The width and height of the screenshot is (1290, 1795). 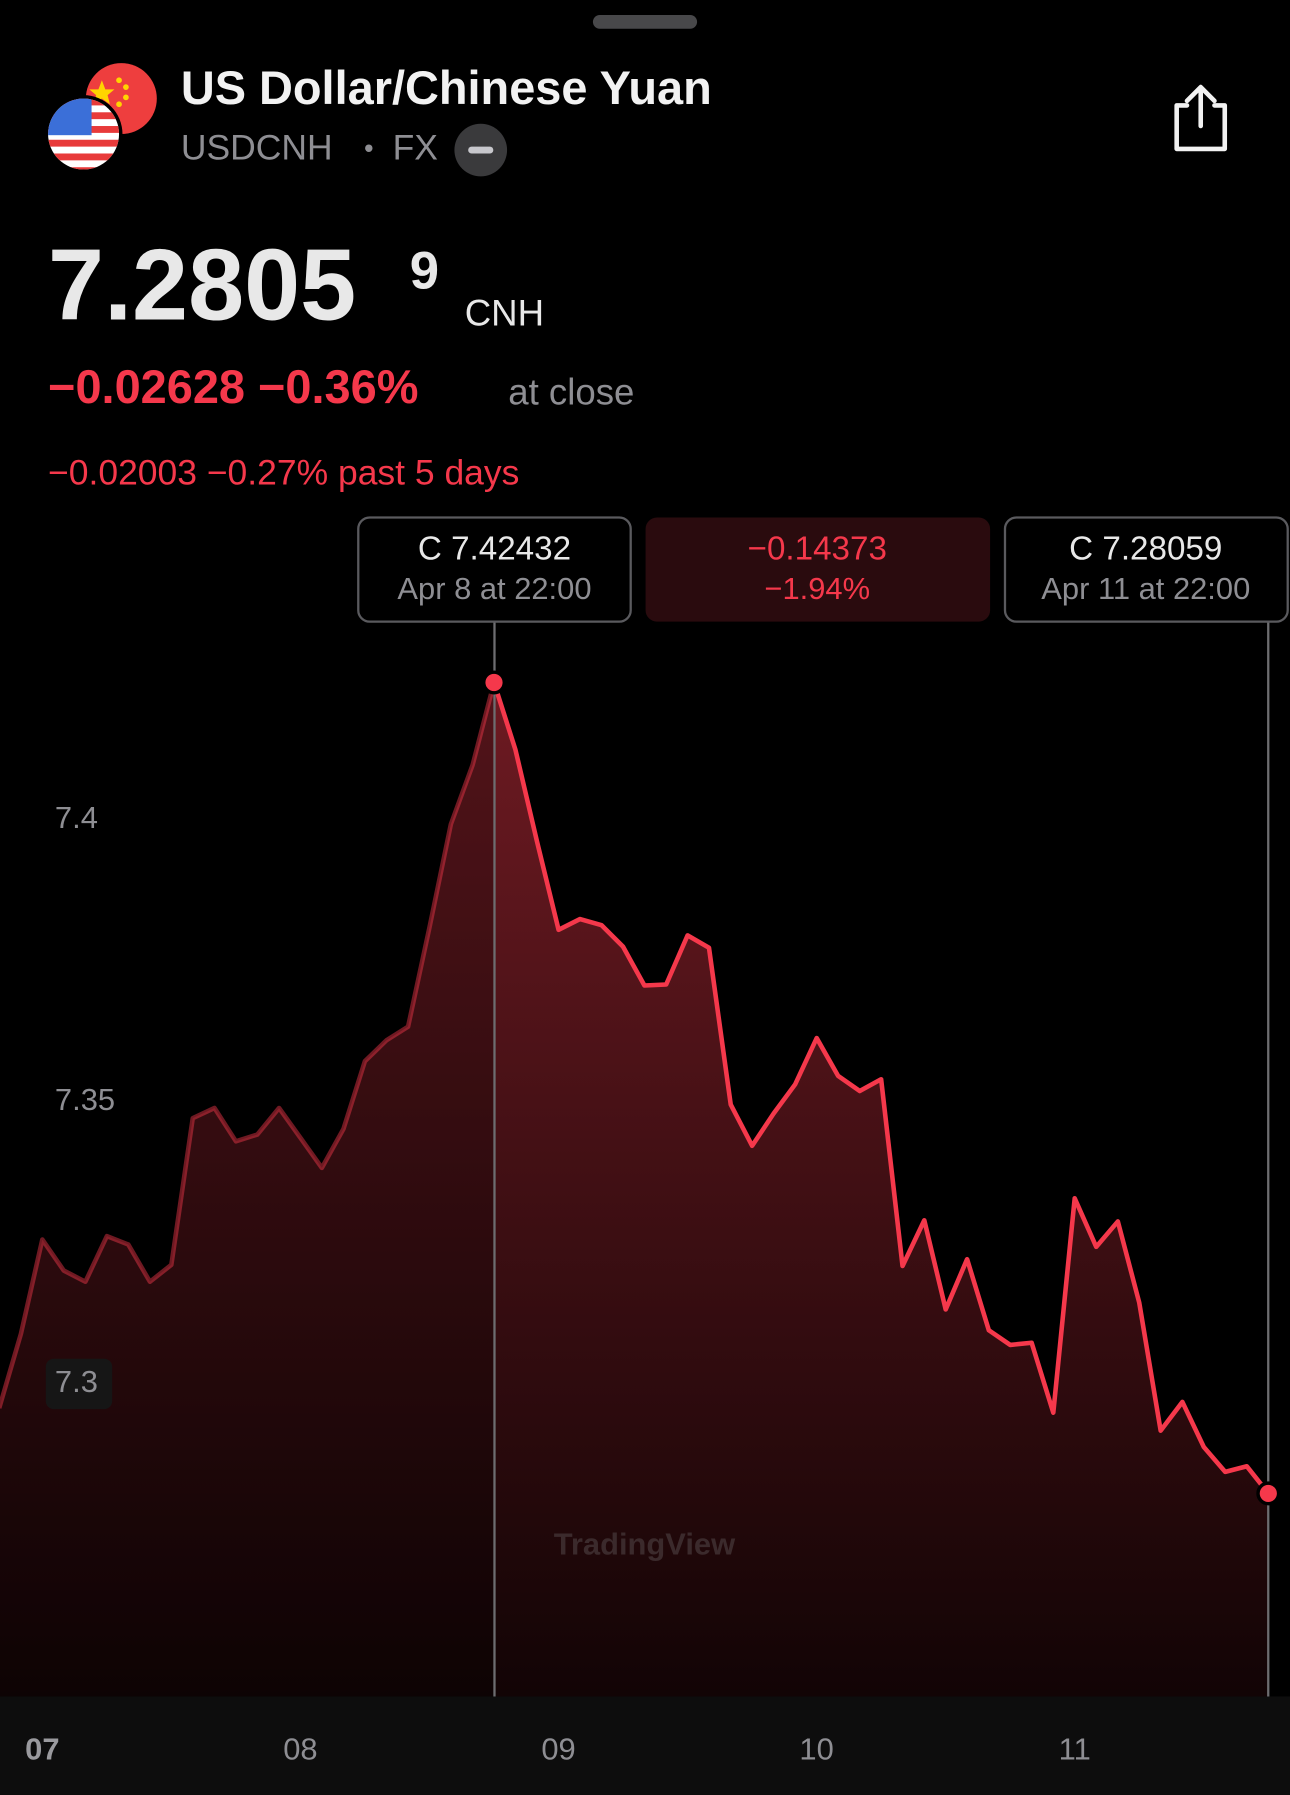 What do you see at coordinates (233, 387) in the screenshot?
I see `change: −0.02628 −0.36%` at bounding box center [233, 387].